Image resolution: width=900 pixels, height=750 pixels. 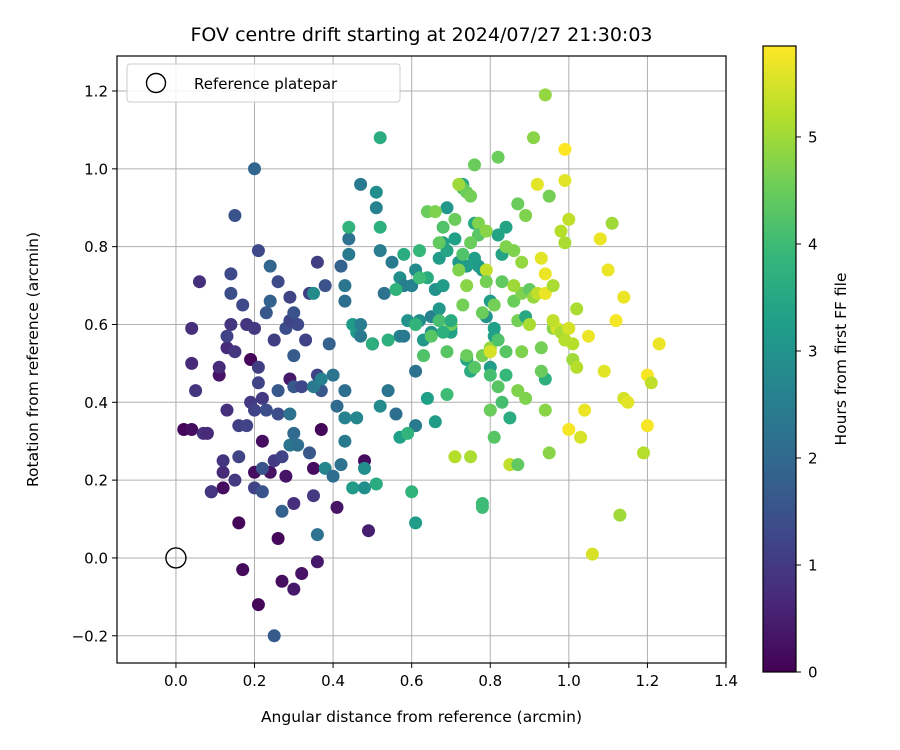 I want to click on y-tick-label: 0.8, so click(x=96, y=247).